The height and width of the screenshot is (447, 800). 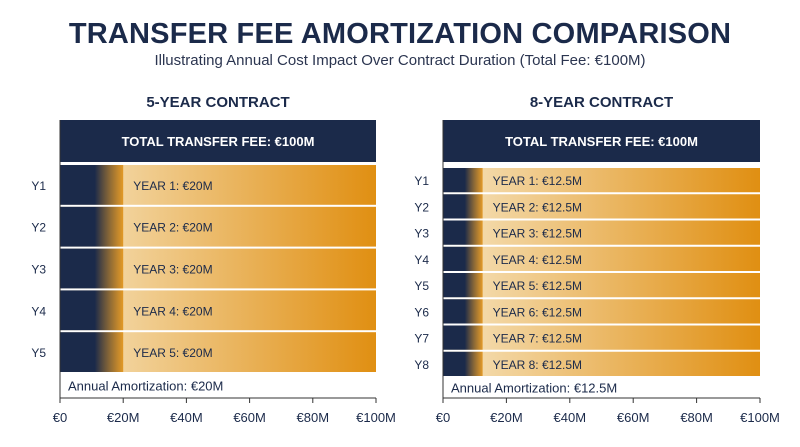 What do you see at coordinates (421, 365) in the screenshot?
I see `y-tick-label: Y8` at bounding box center [421, 365].